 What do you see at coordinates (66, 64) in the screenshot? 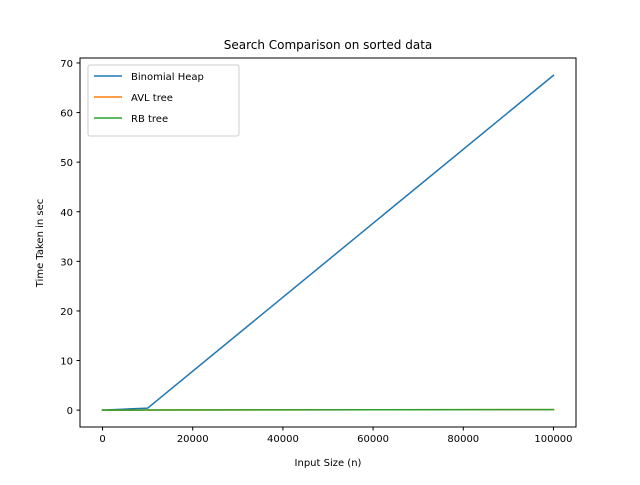
I see `y-tick-label-7: 70` at bounding box center [66, 64].